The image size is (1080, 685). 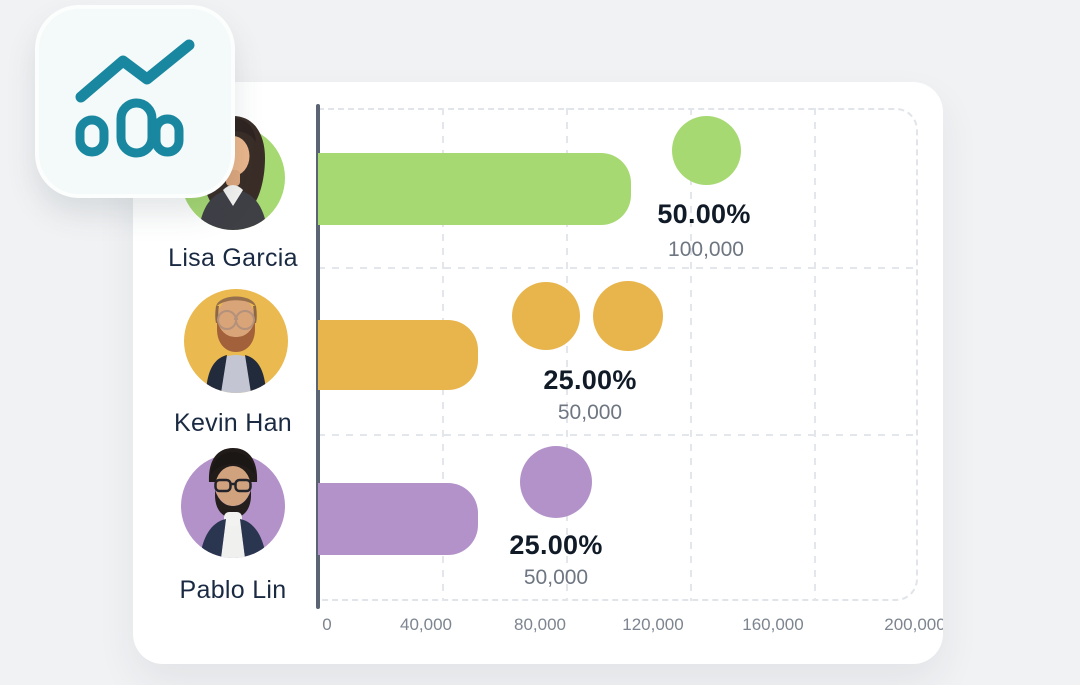 I want to click on x-tick-label: 200,000, so click(x=913, y=624).